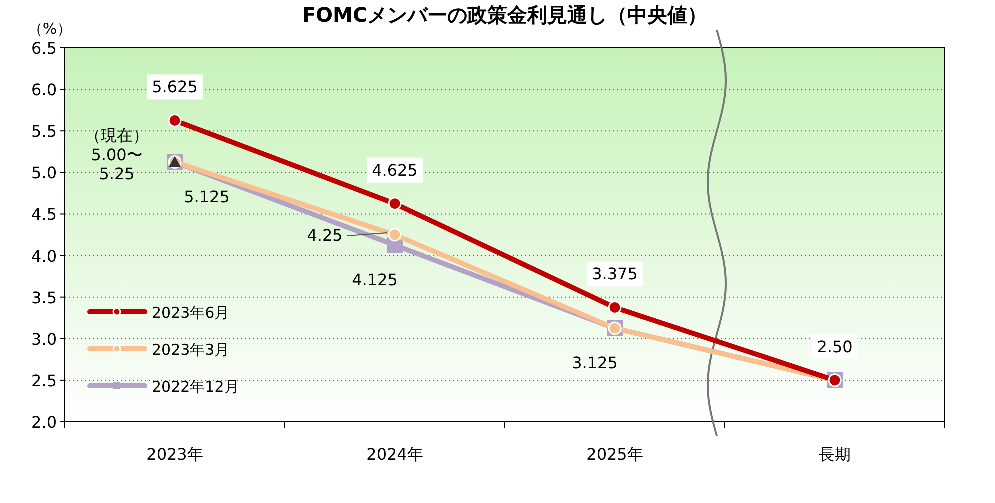  I want to click on data-label: 4.125, so click(375, 280).